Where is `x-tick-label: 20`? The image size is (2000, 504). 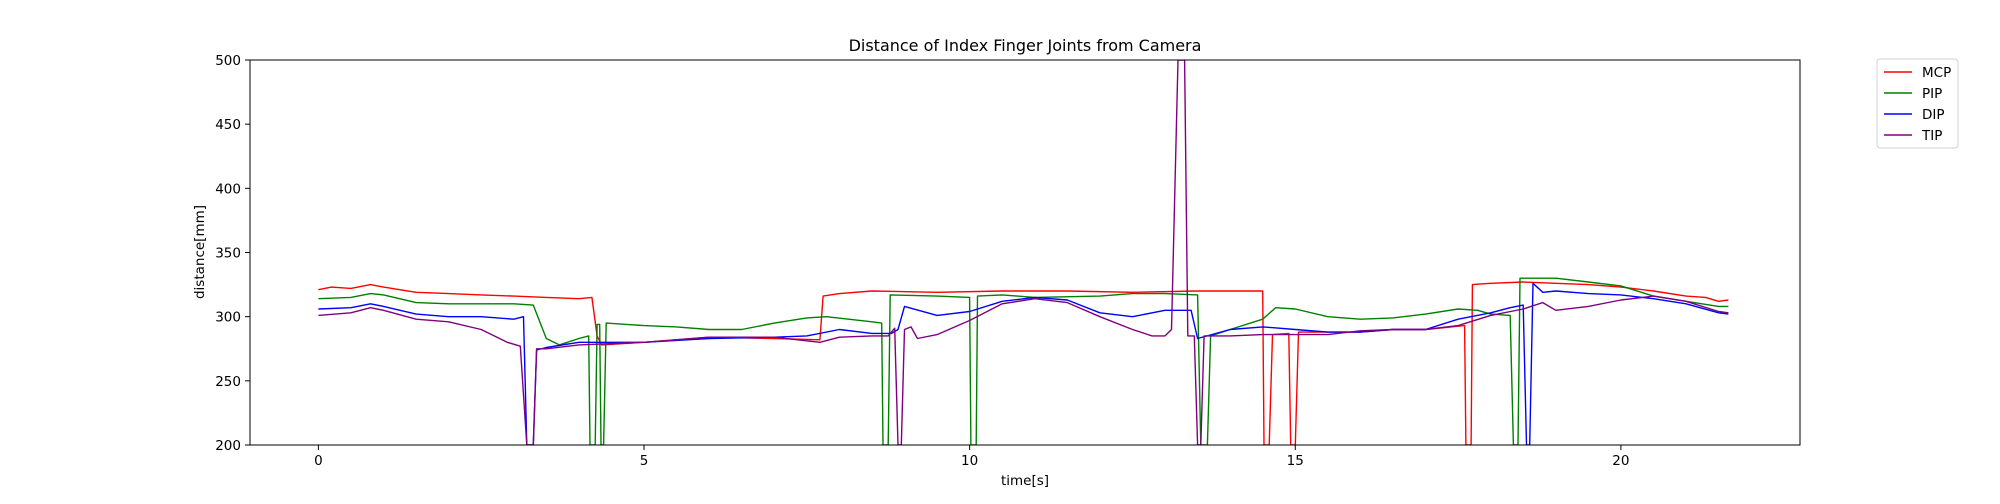
x-tick-label: 20 is located at coordinates (1620, 461).